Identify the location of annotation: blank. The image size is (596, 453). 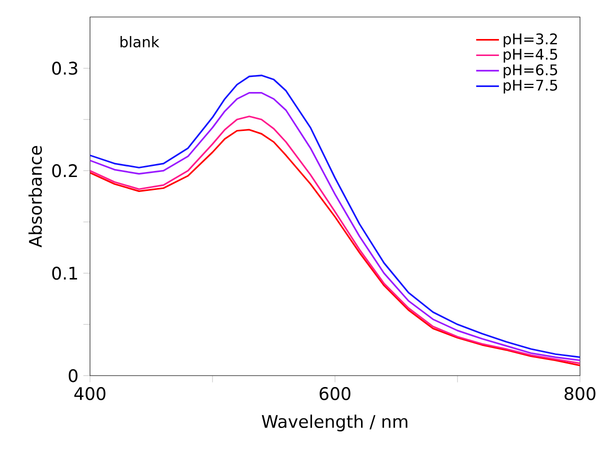
(140, 42).